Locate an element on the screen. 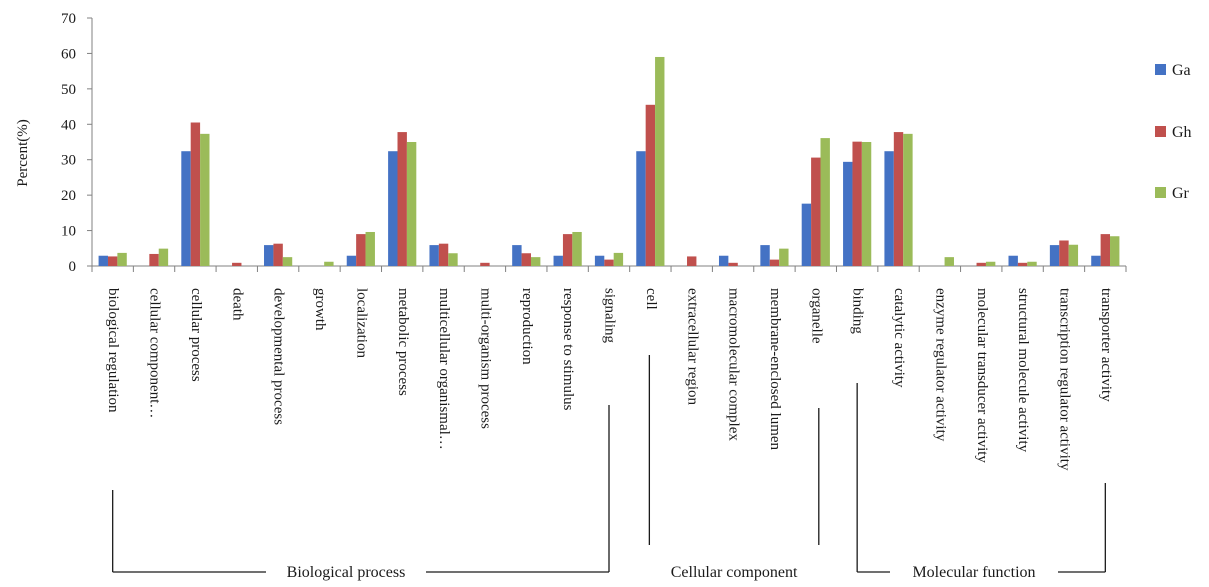 This screenshot has width=1209, height=587. category-label: signaling is located at coordinates (610, 315).